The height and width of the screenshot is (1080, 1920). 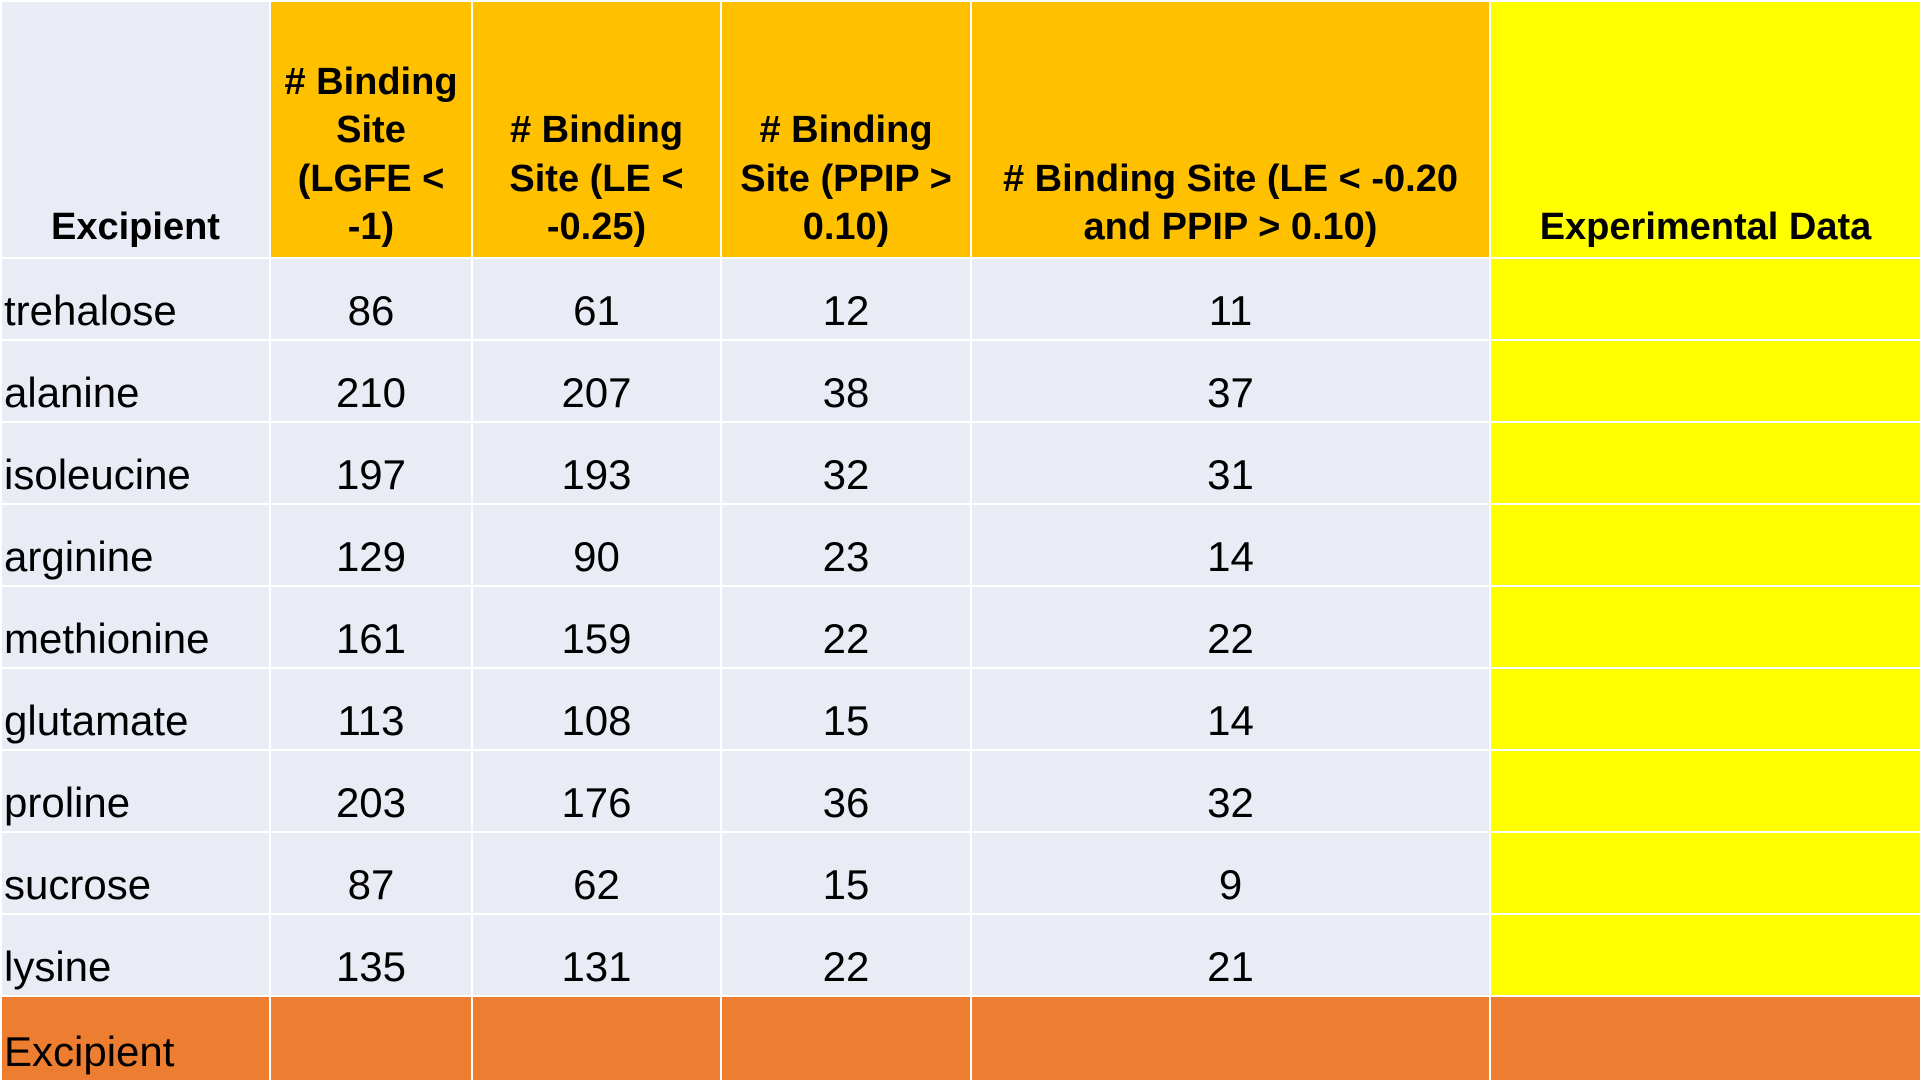 I want to click on footer-row: Excipient, so click(x=960, y=1037).